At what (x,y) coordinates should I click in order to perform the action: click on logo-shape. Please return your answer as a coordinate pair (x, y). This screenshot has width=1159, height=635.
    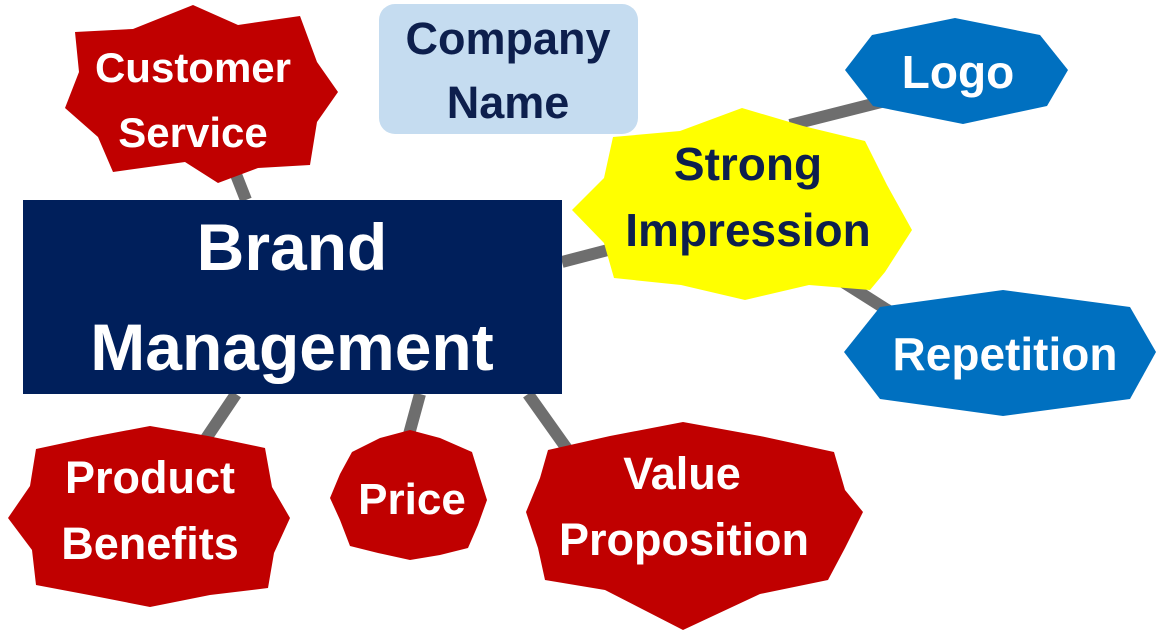
    Looking at the image, I should click on (956, 71).